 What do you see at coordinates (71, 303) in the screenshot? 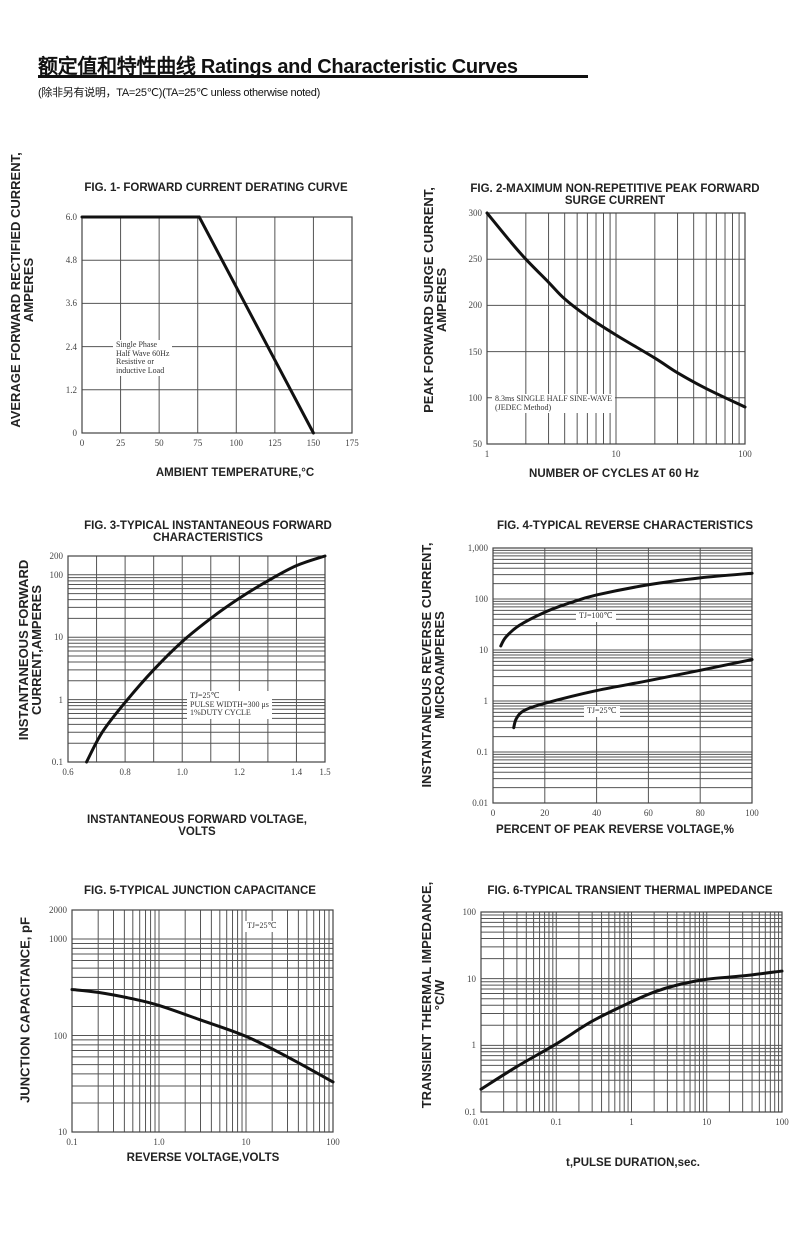
I see `y-tick-label: 3.6` at bounding box center [71, 303].